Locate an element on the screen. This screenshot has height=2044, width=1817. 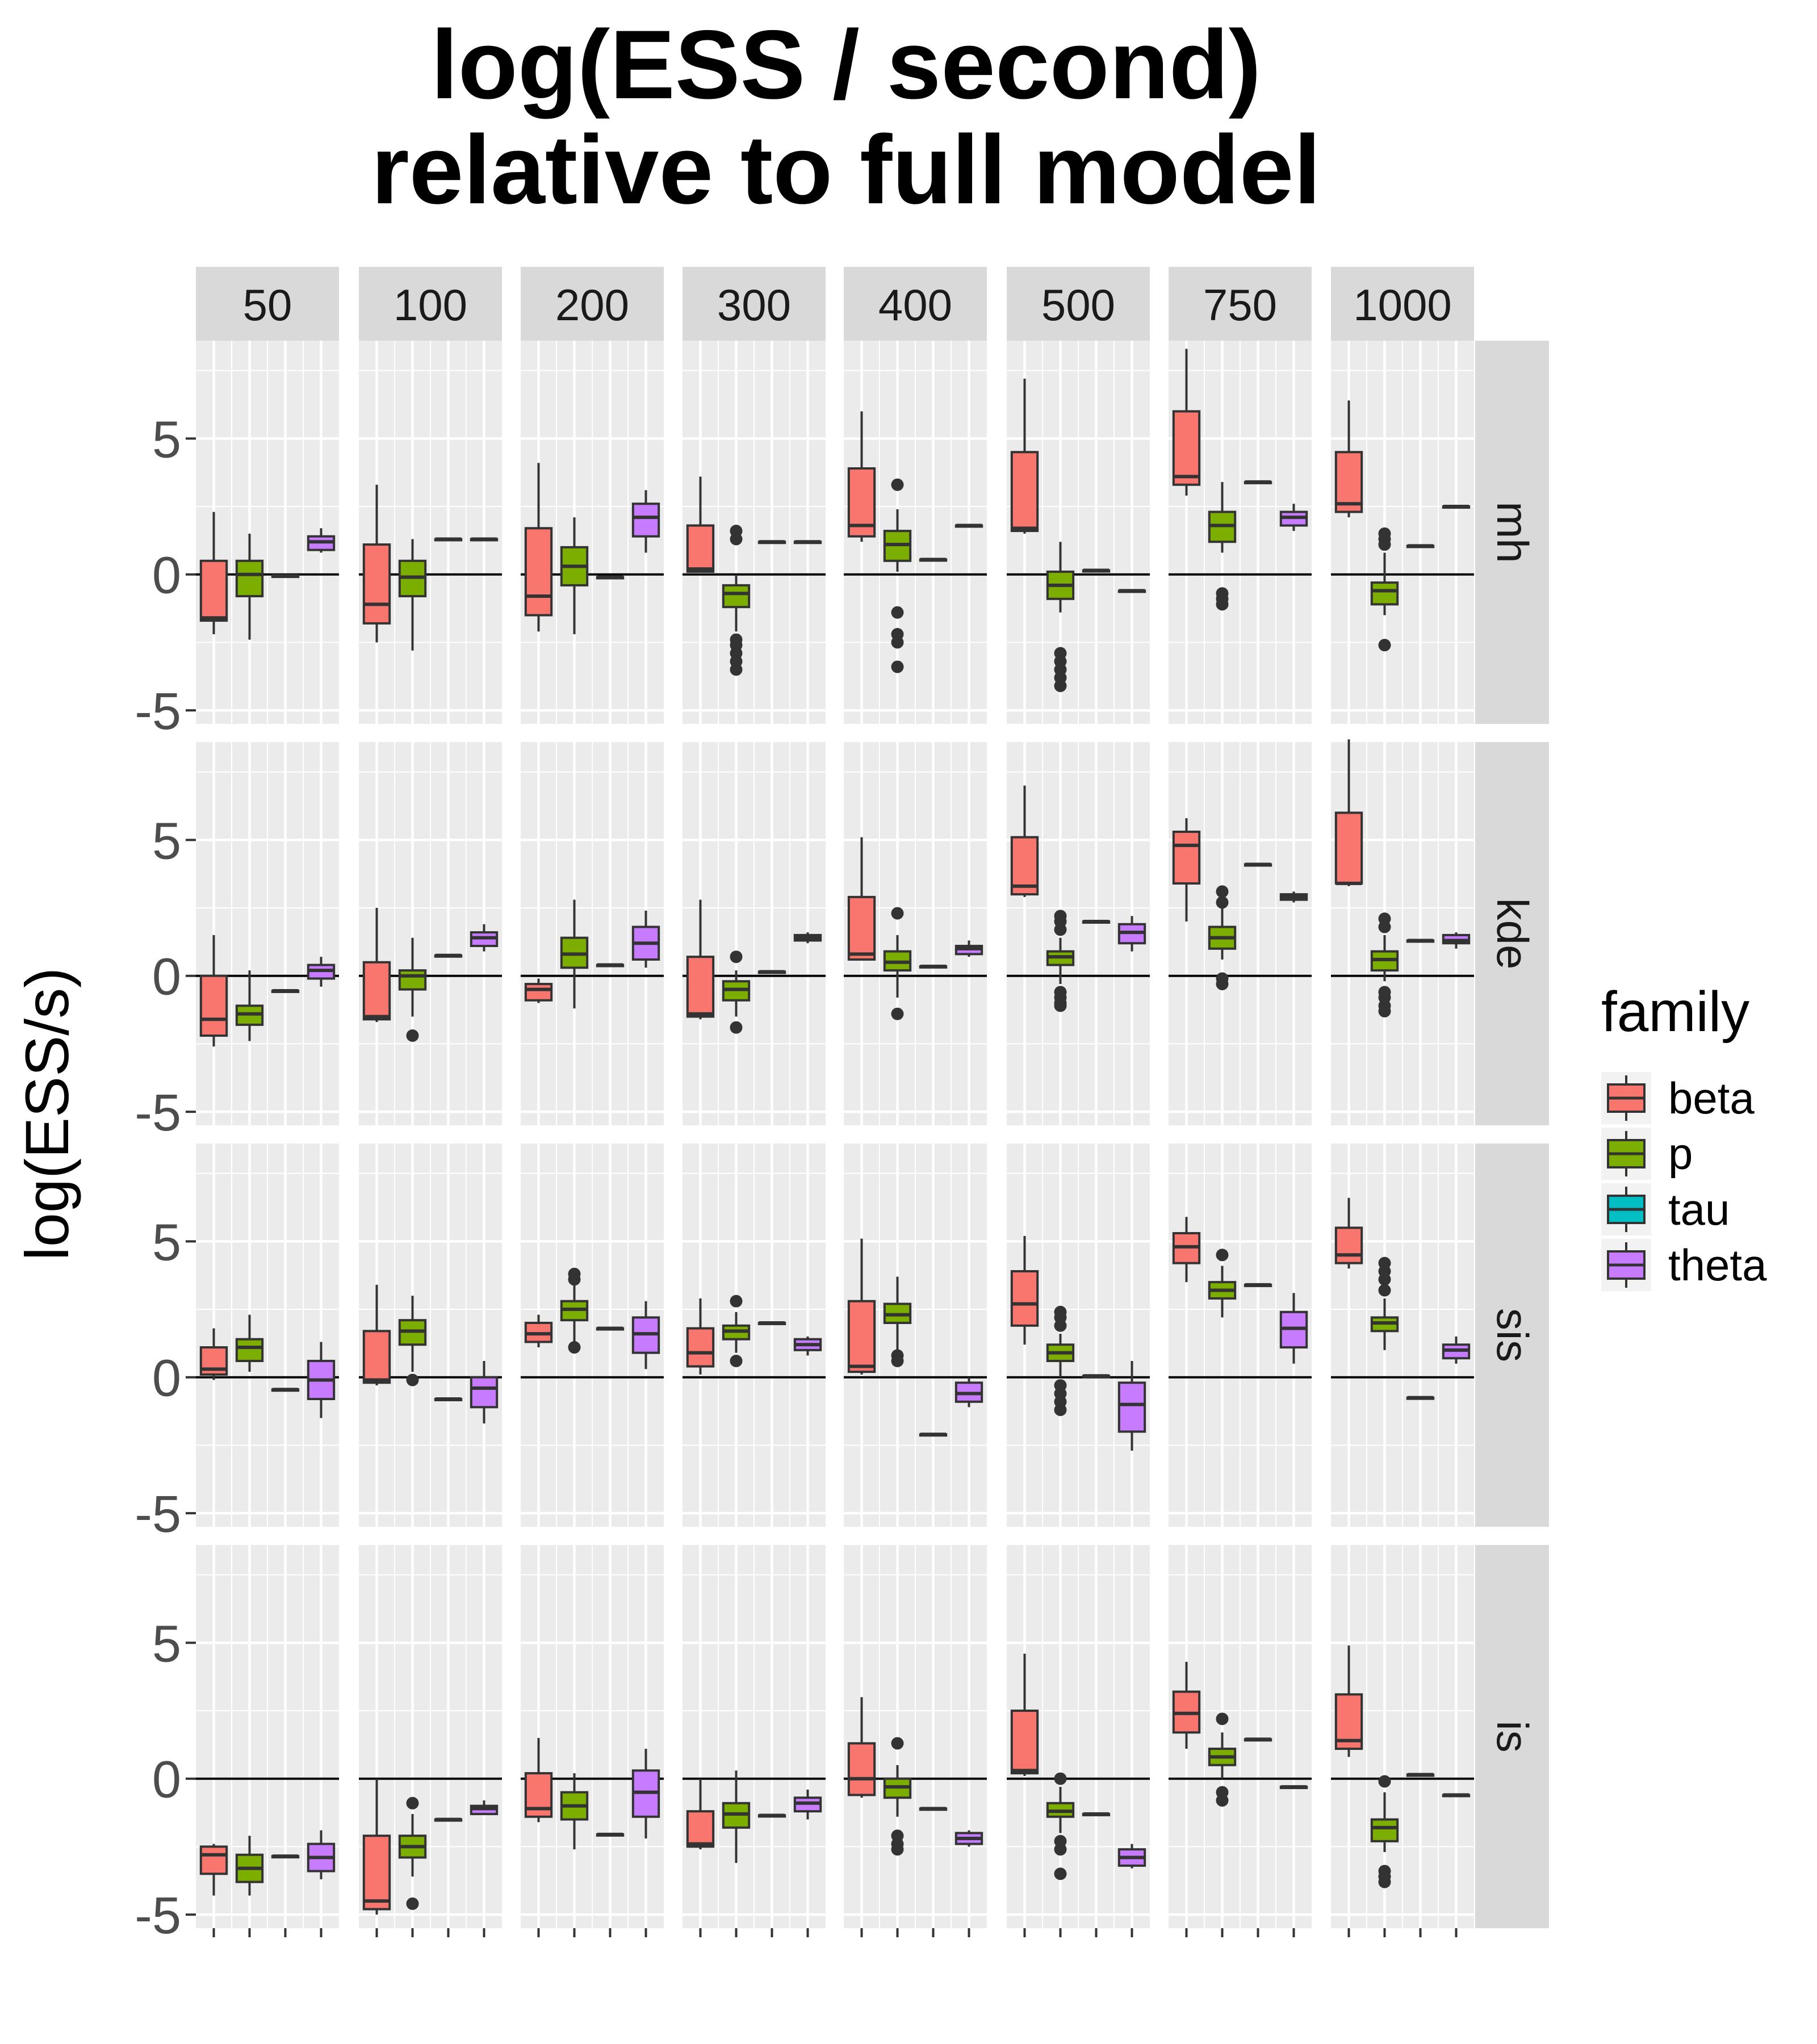
legend-item-label: theta is located at coordinates (1717, 1265).